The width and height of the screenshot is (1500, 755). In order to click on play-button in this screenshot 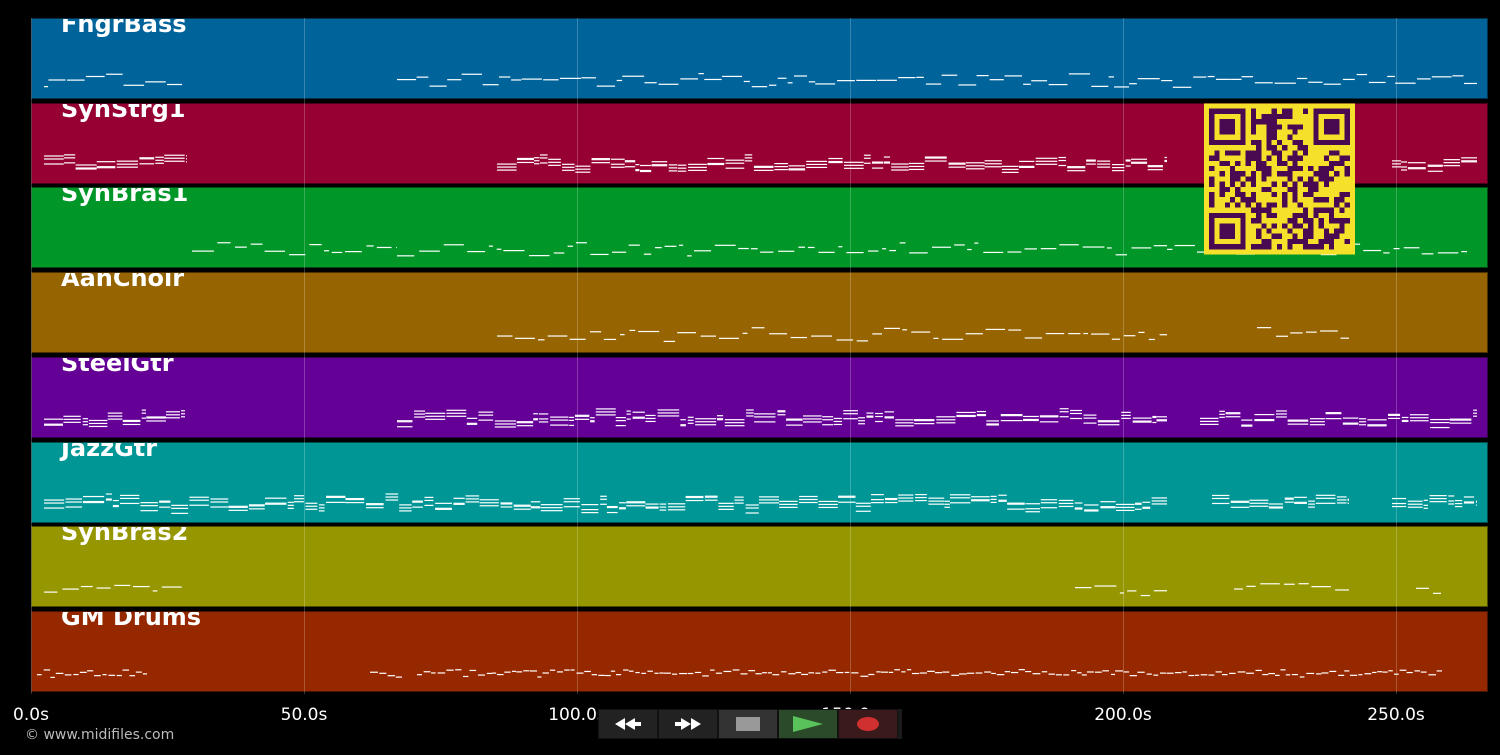, I will do `click(808, 724)`.